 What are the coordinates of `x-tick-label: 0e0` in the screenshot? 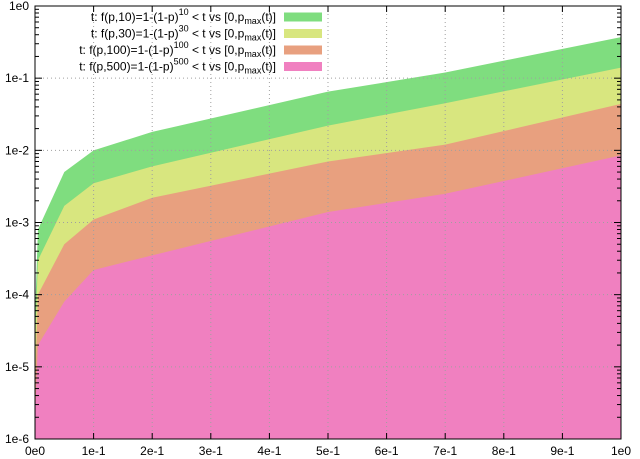 It's located at (35, 451).